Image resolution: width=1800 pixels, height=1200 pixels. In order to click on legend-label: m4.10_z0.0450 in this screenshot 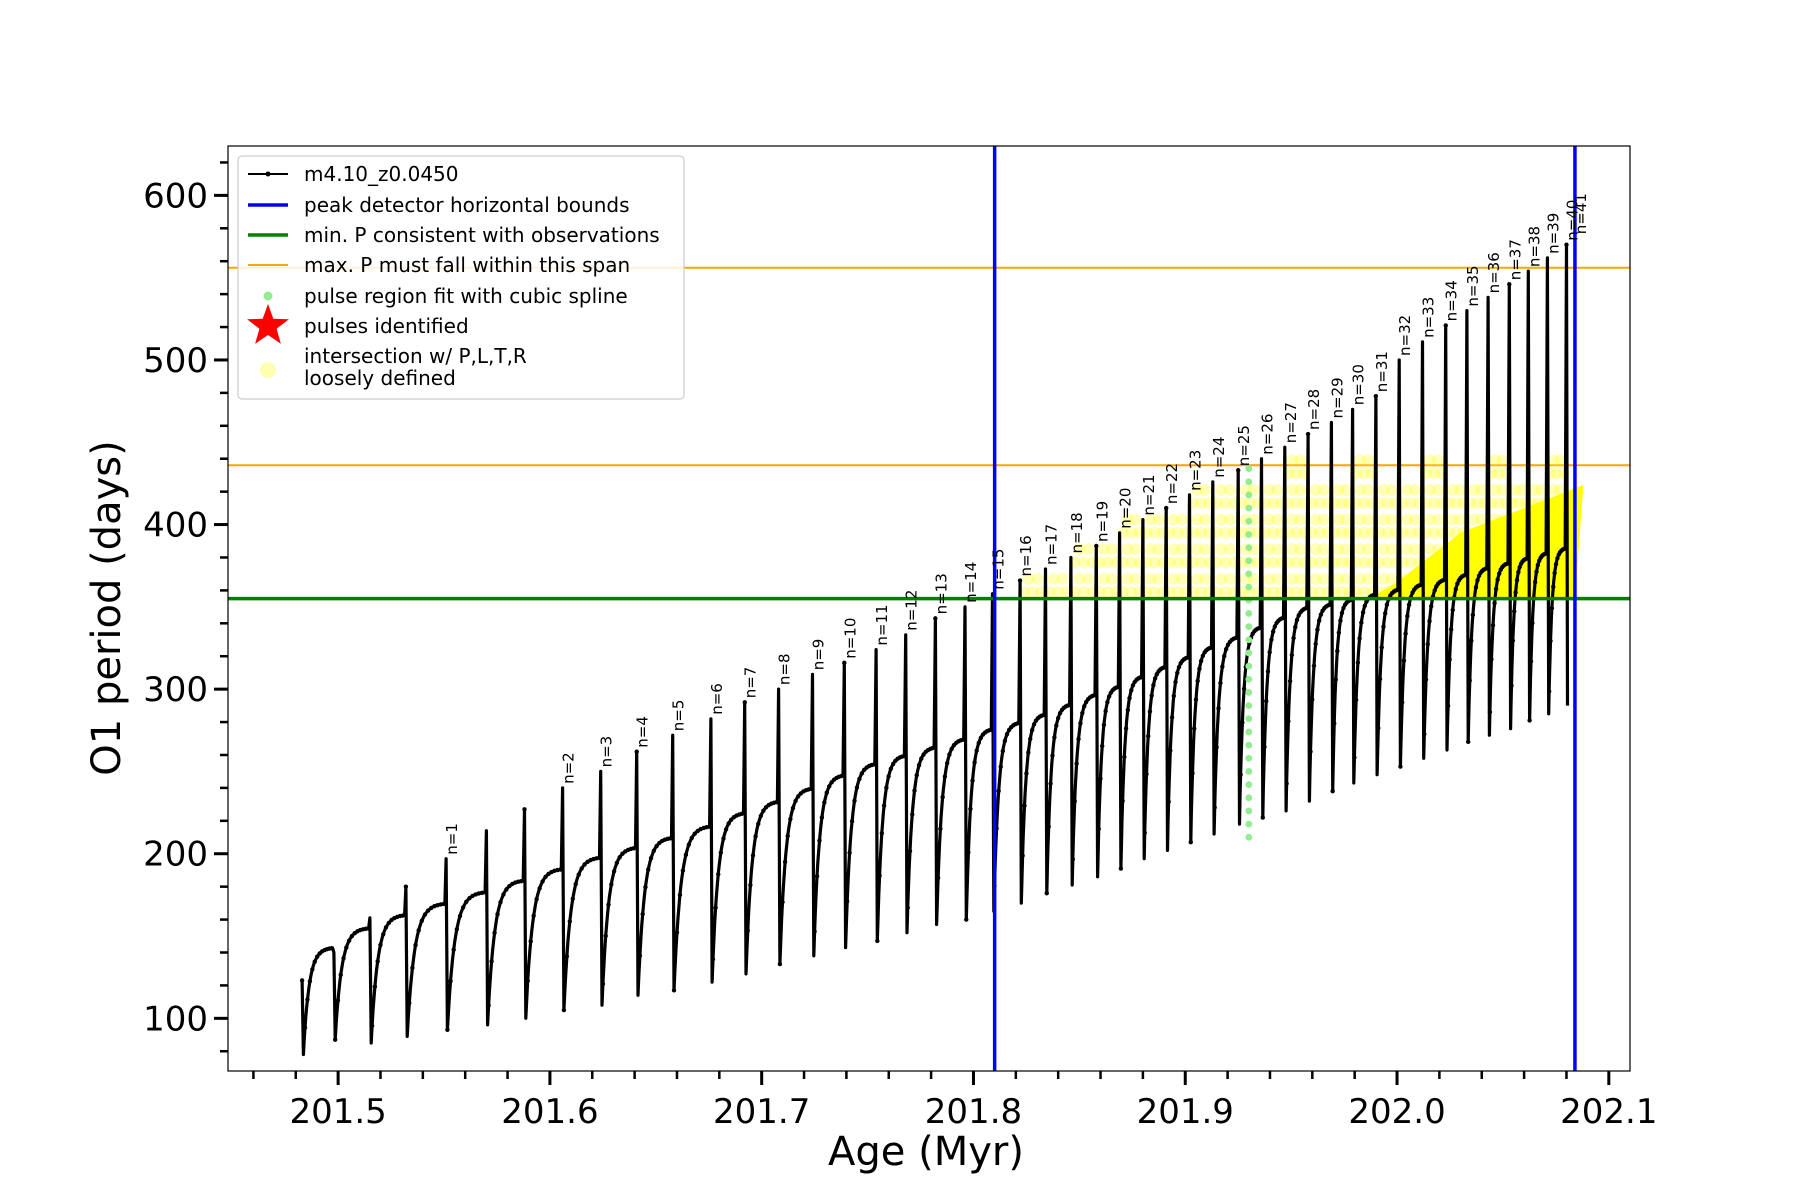, I will do `click(381, 174)`.